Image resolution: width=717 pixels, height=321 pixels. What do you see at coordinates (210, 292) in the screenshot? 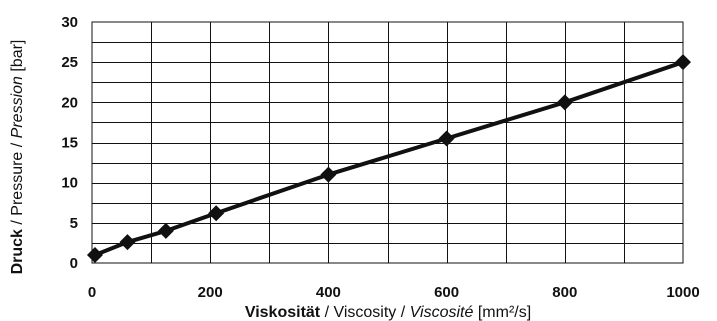
I see `x-tick-label: 200` at bounding box center [210, 292].